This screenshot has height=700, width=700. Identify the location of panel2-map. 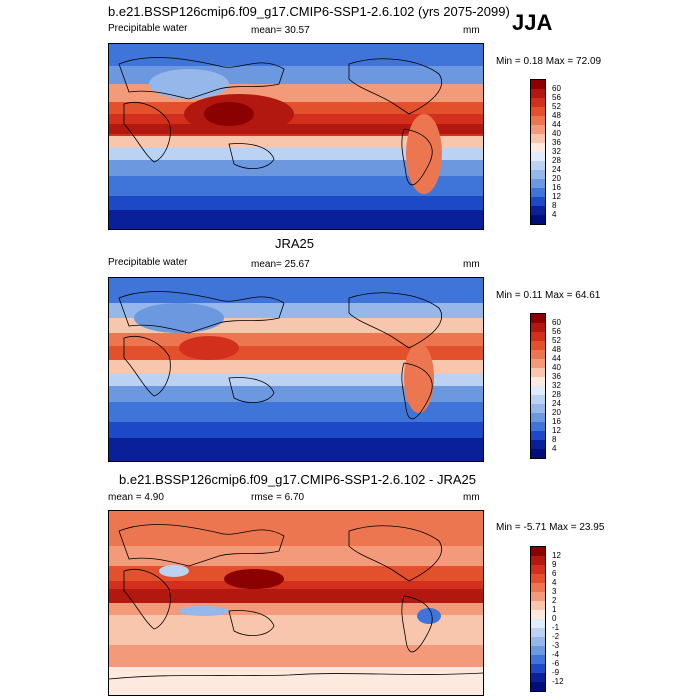
(296, 369).